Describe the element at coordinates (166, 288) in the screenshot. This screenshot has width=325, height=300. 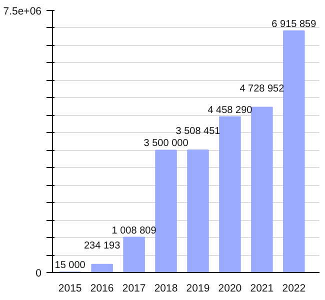
I see `x-tick-label: 2018` at that location.